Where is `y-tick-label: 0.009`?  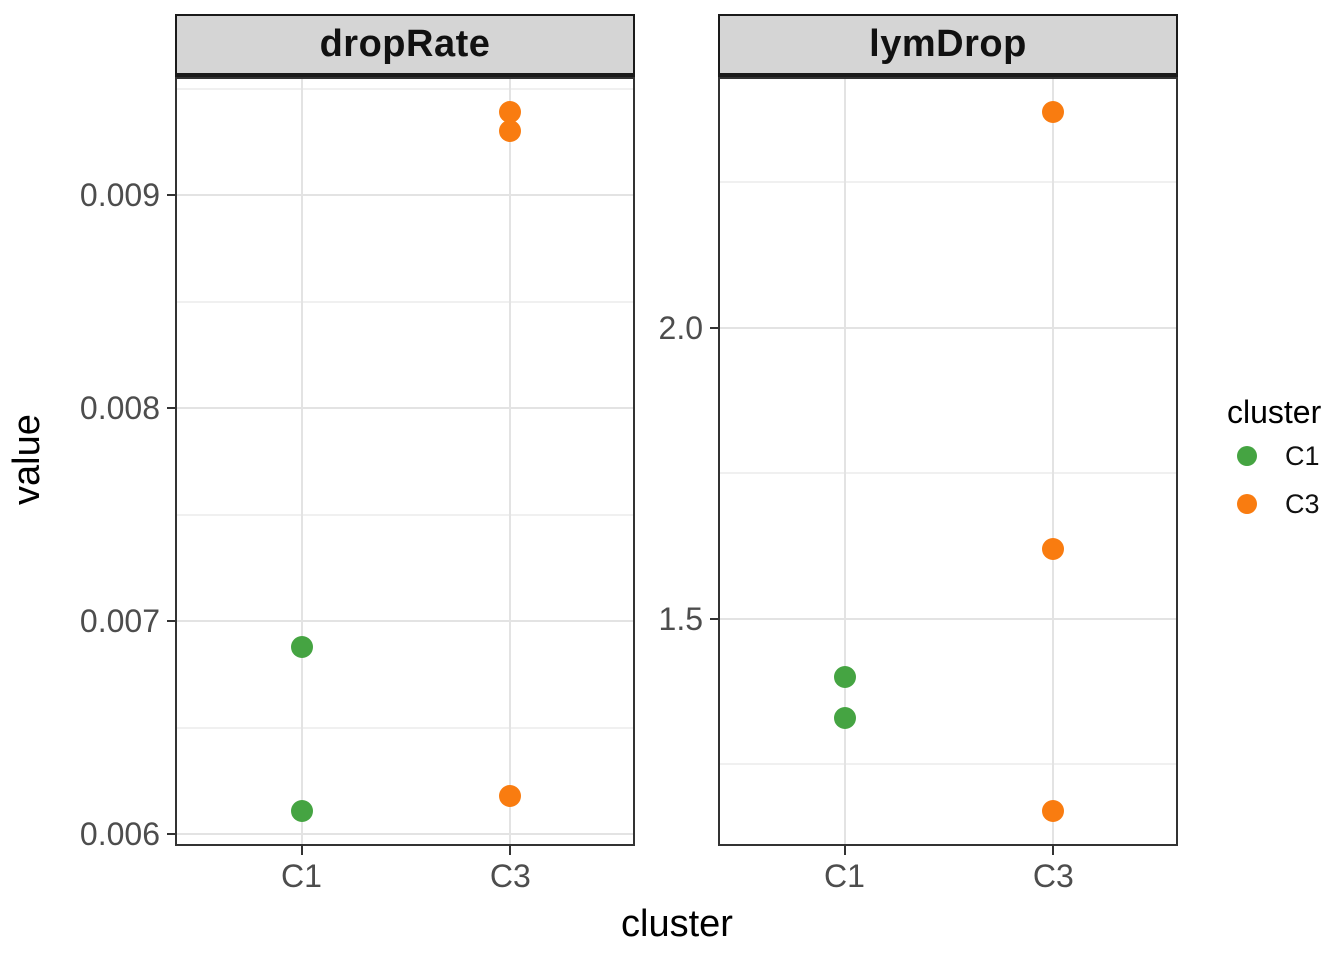
y-tick-label: 0.009 is located at coordinates (119, 195).